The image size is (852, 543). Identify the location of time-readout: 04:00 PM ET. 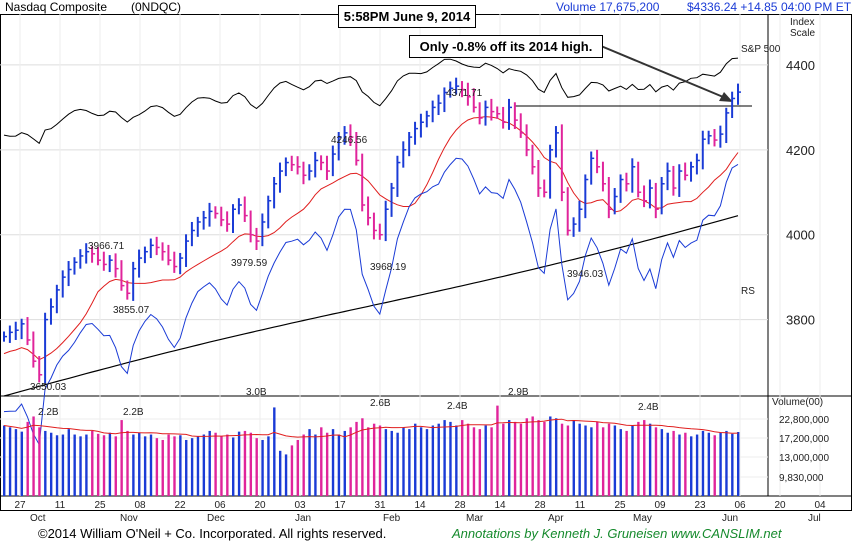
(816, 7).